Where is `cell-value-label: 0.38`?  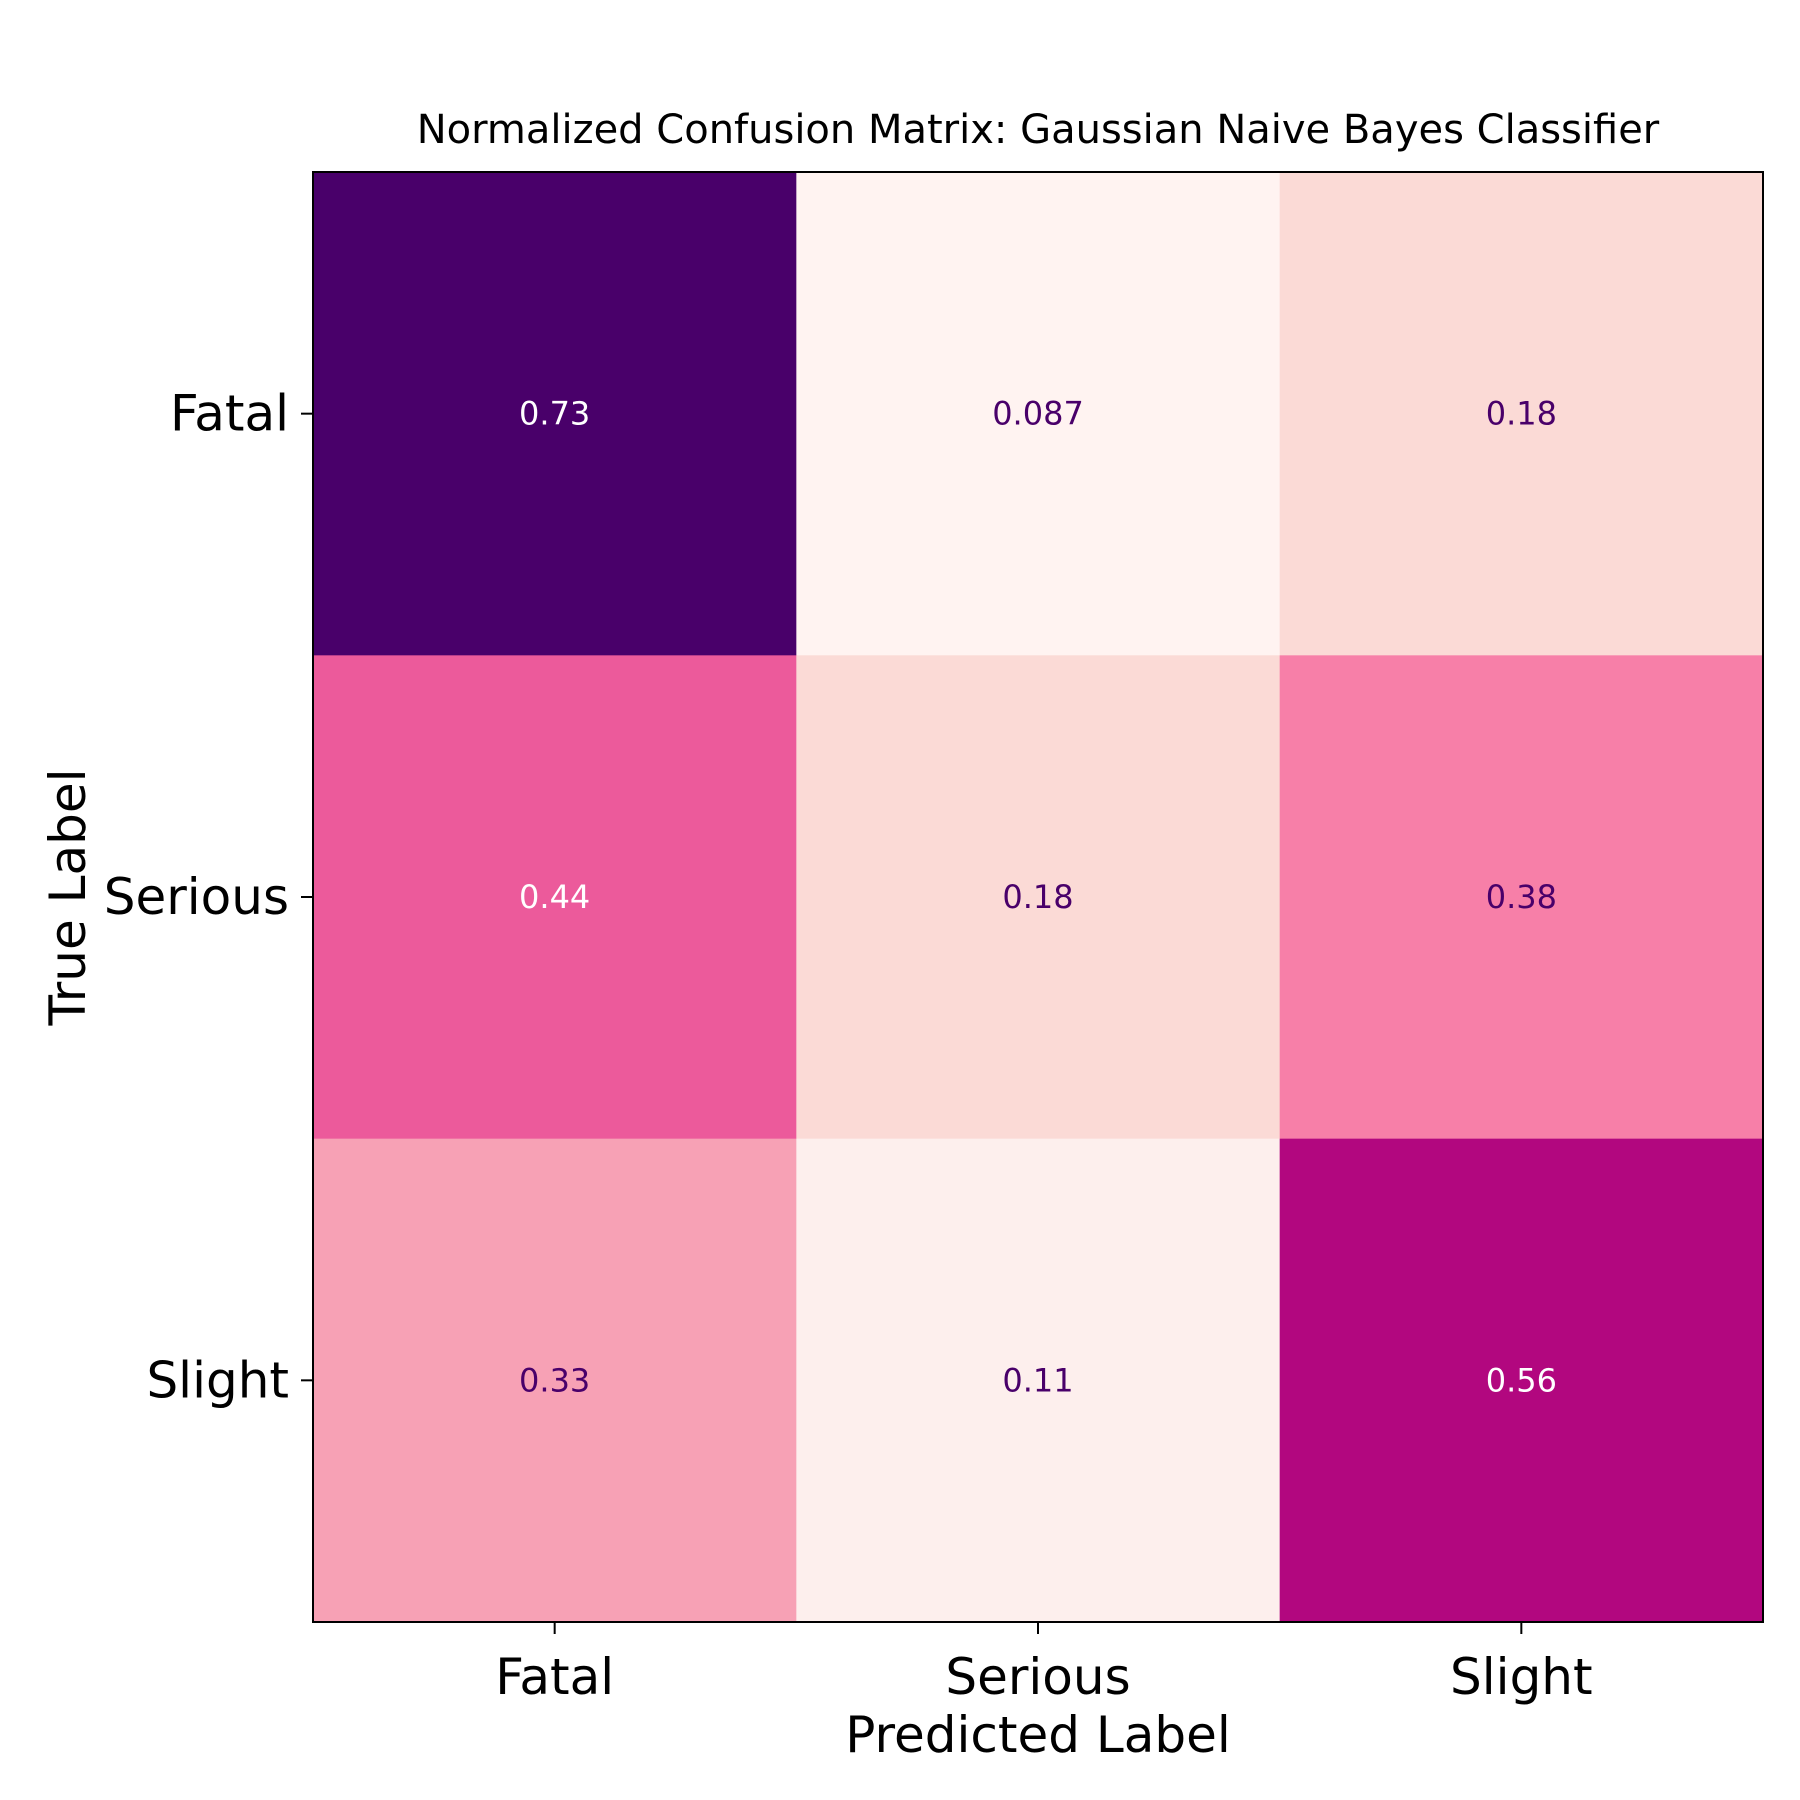 cell-value-label: 0.38 is located at coordinates (1521, 897).